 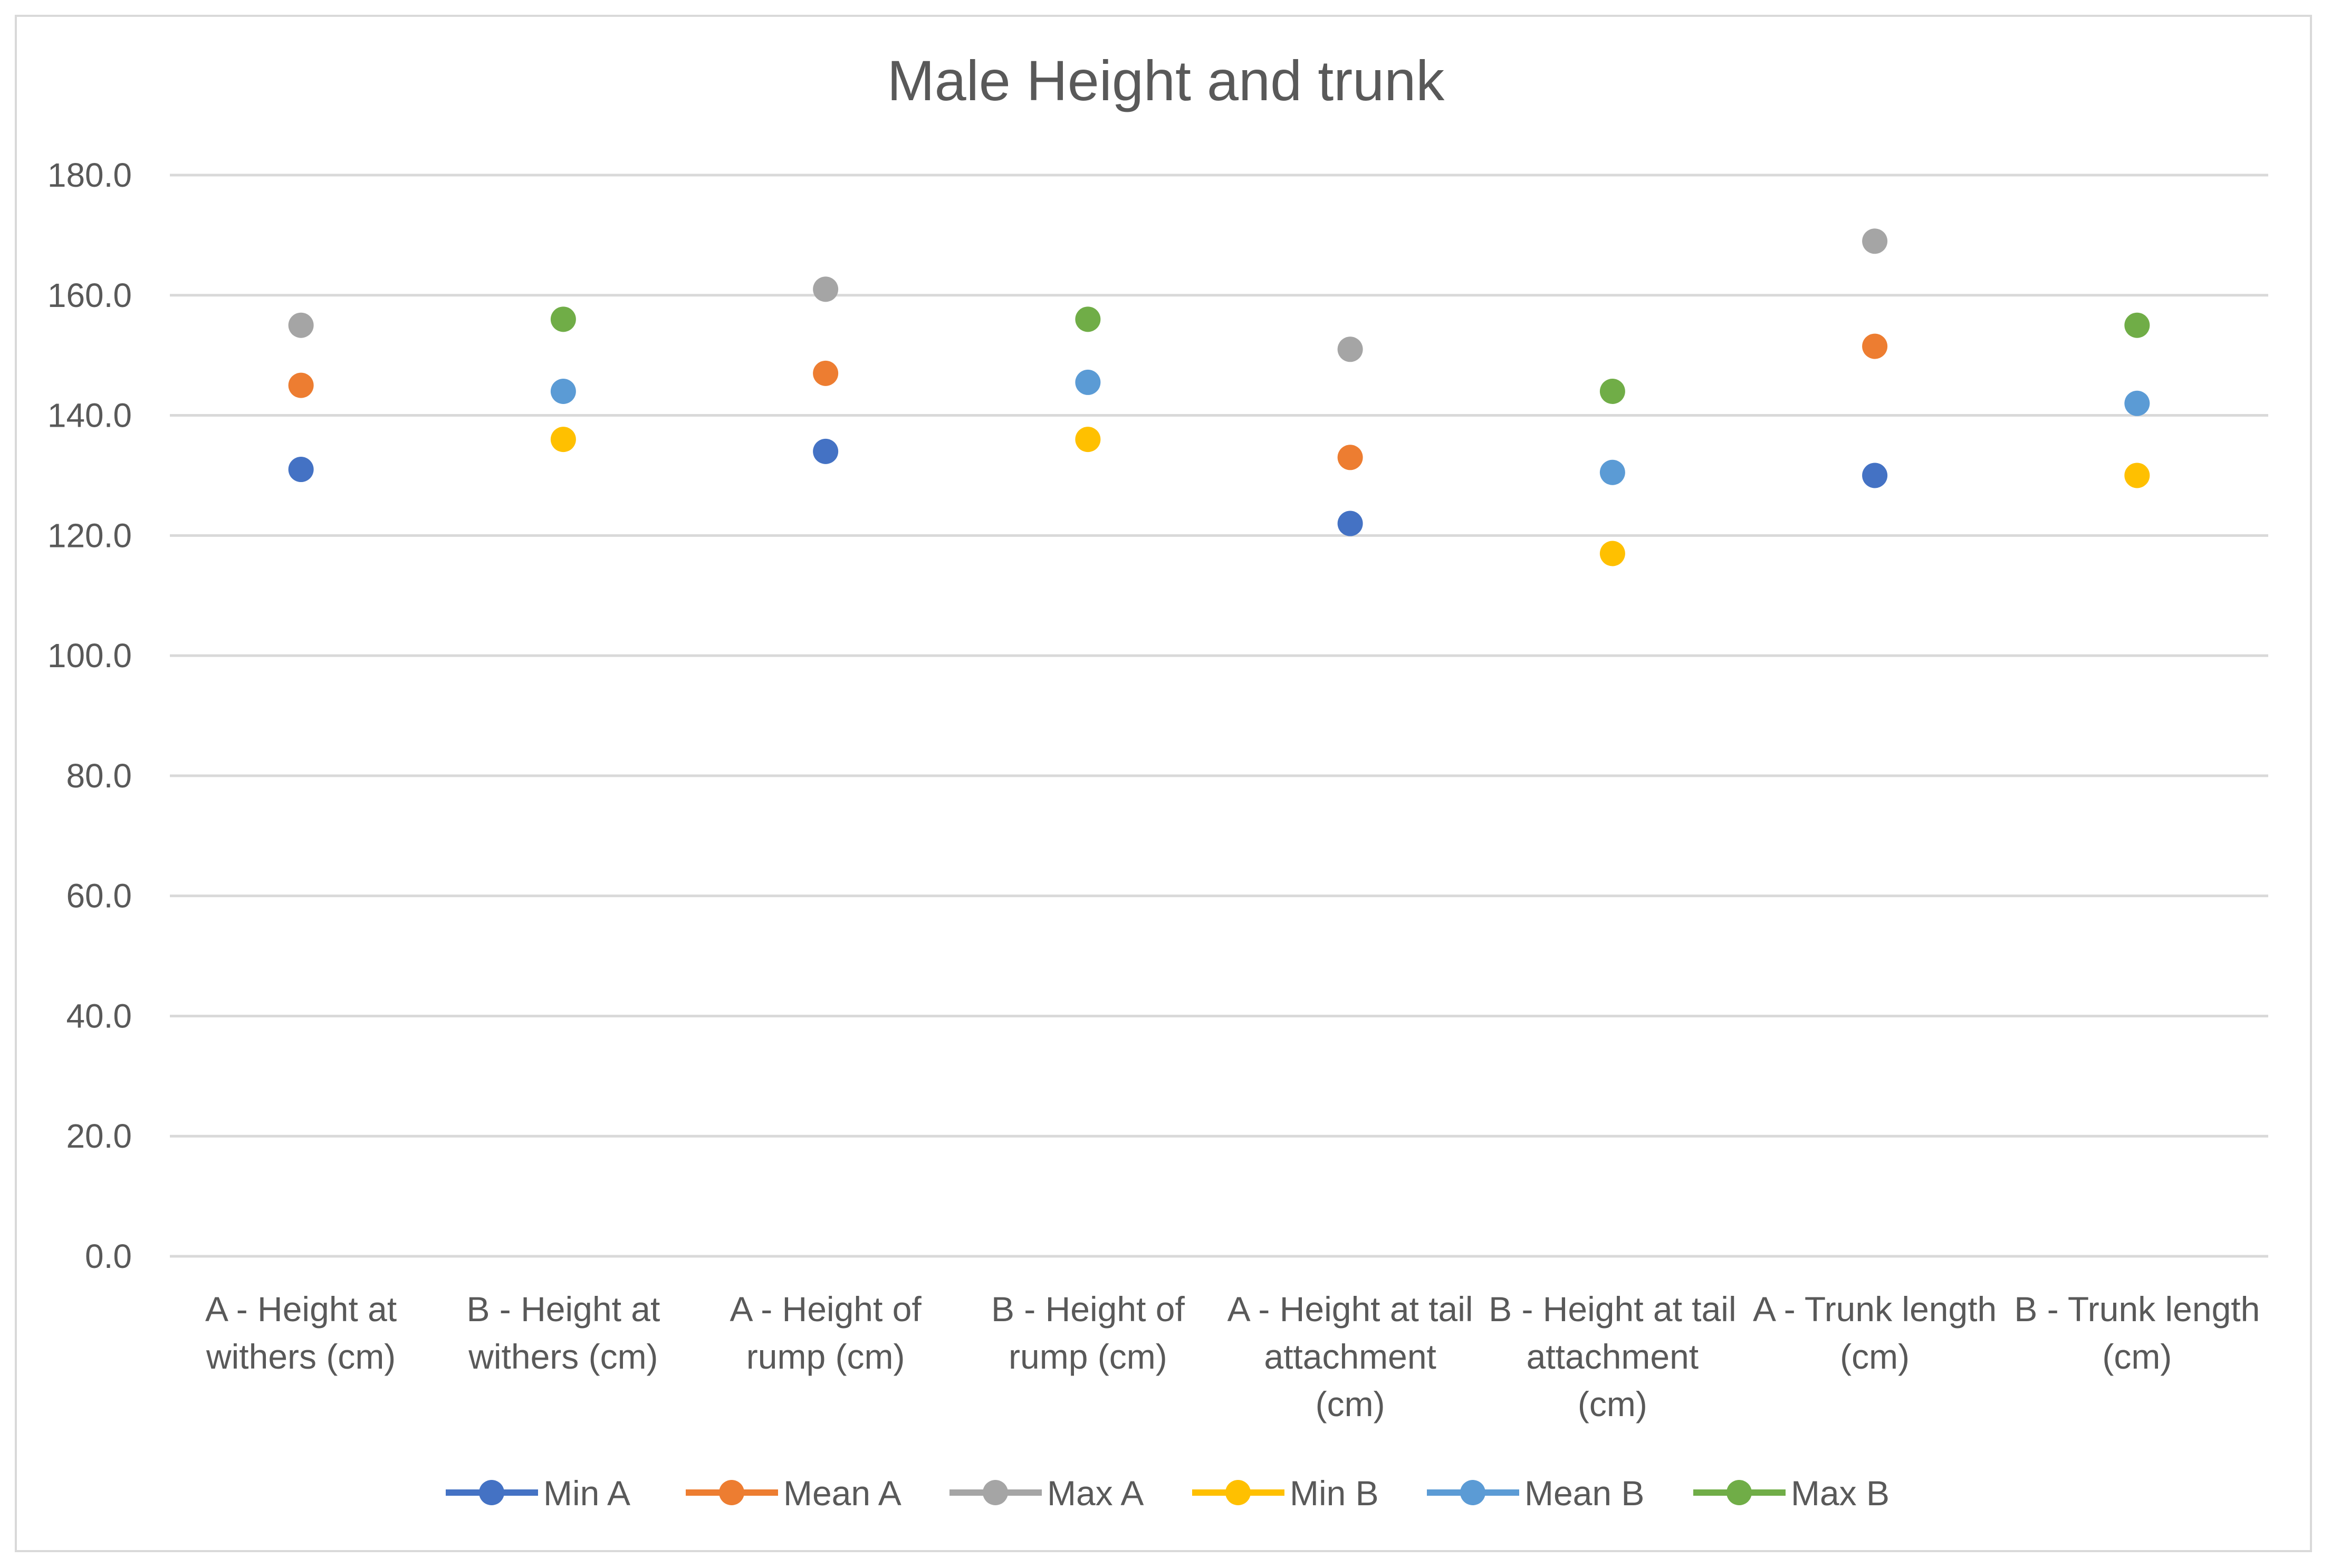 I want to click on legend-item: Min B, so click(x=1286, y=1494).